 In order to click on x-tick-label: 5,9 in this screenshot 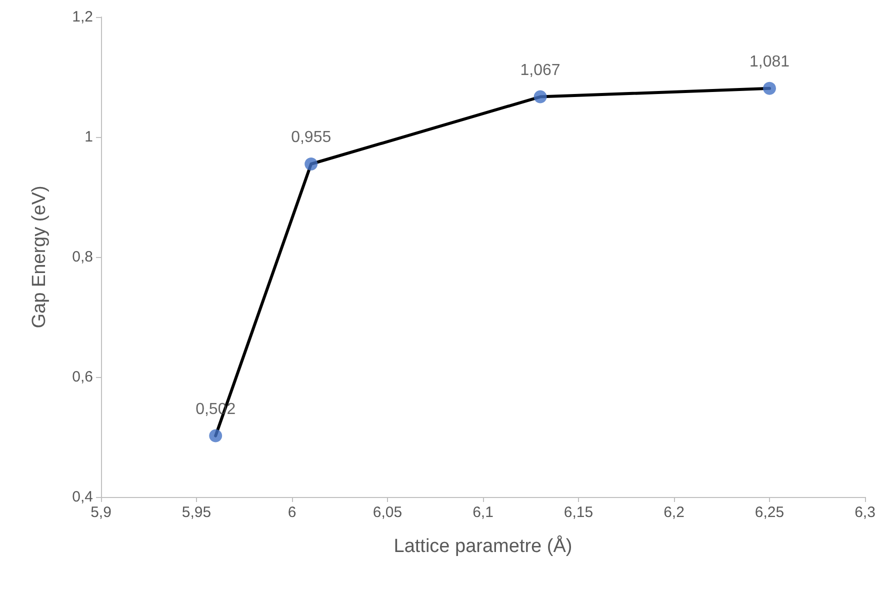, I will do `click(101, 512)`.